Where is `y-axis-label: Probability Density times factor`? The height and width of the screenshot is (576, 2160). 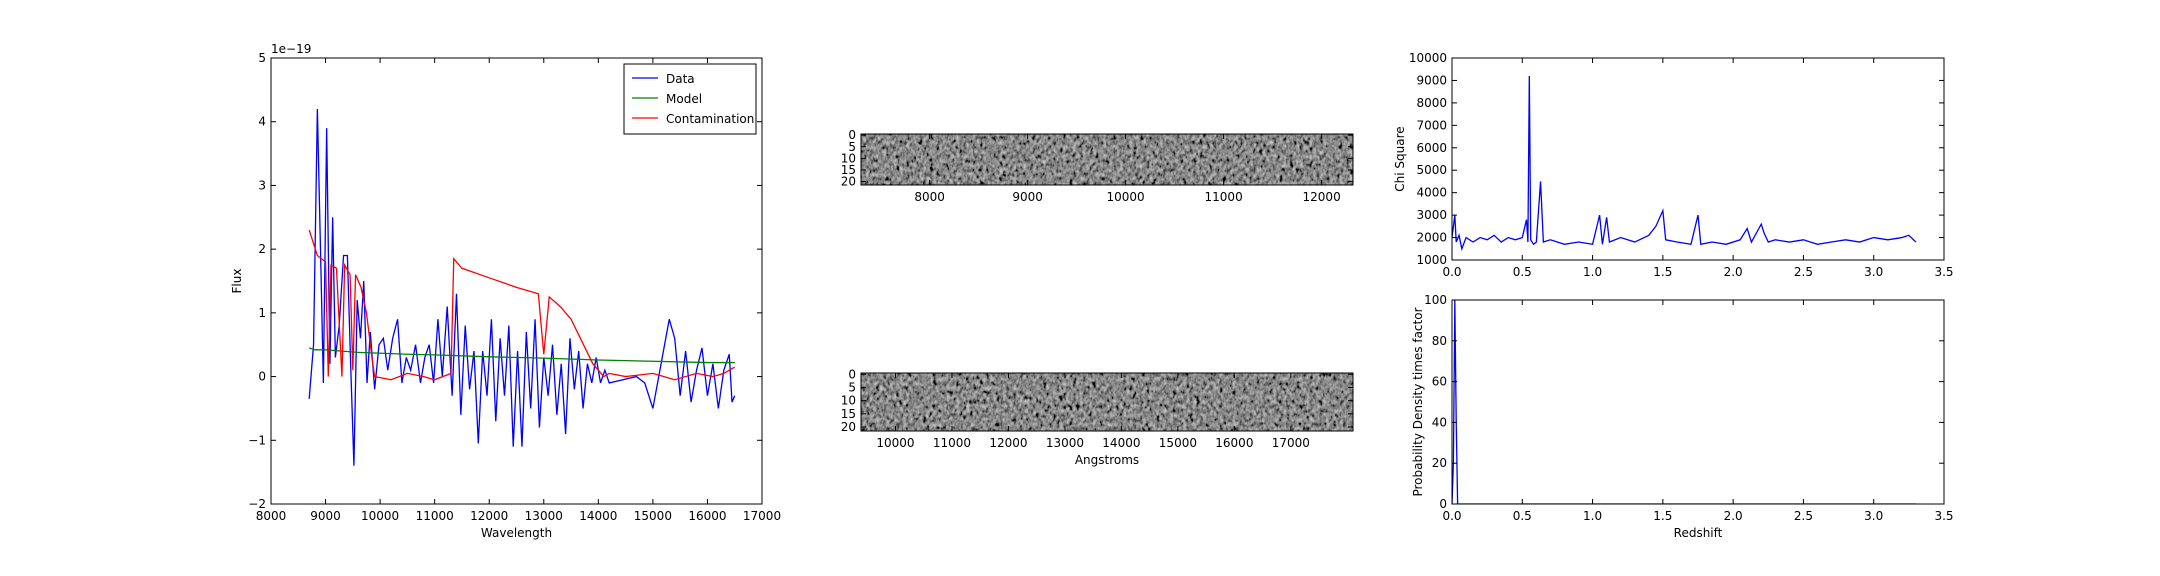 y-axis-label: Probability Density times factor is located at coordinates (1418, 401).